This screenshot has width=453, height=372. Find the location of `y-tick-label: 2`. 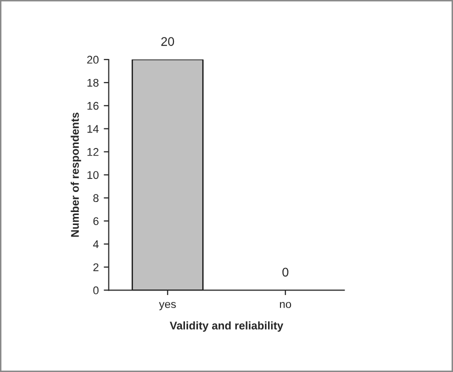

y-tick-label: 2 is located at coordinates (95, 267).